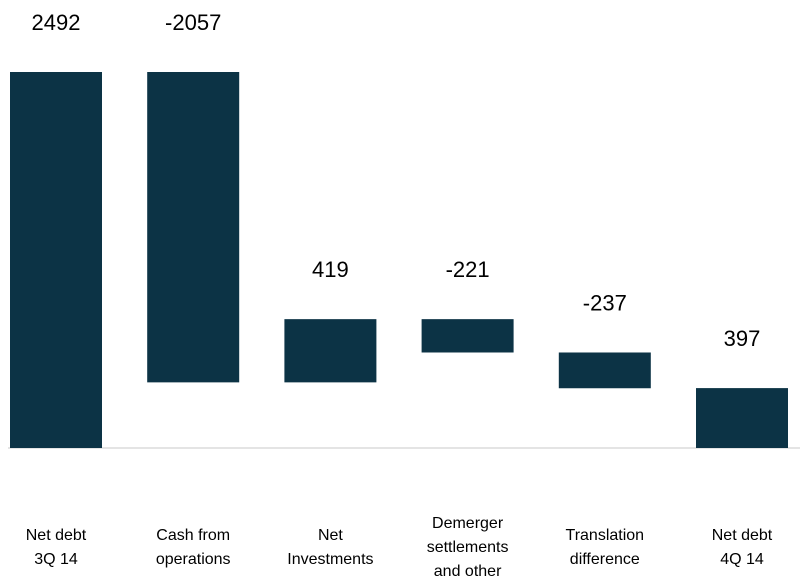 The image size is (803, 583). What do you see at coordinates (605, 547) in the screenshot?
I see `x-tick-label: Translation difference` at bounding box center [605, 547].